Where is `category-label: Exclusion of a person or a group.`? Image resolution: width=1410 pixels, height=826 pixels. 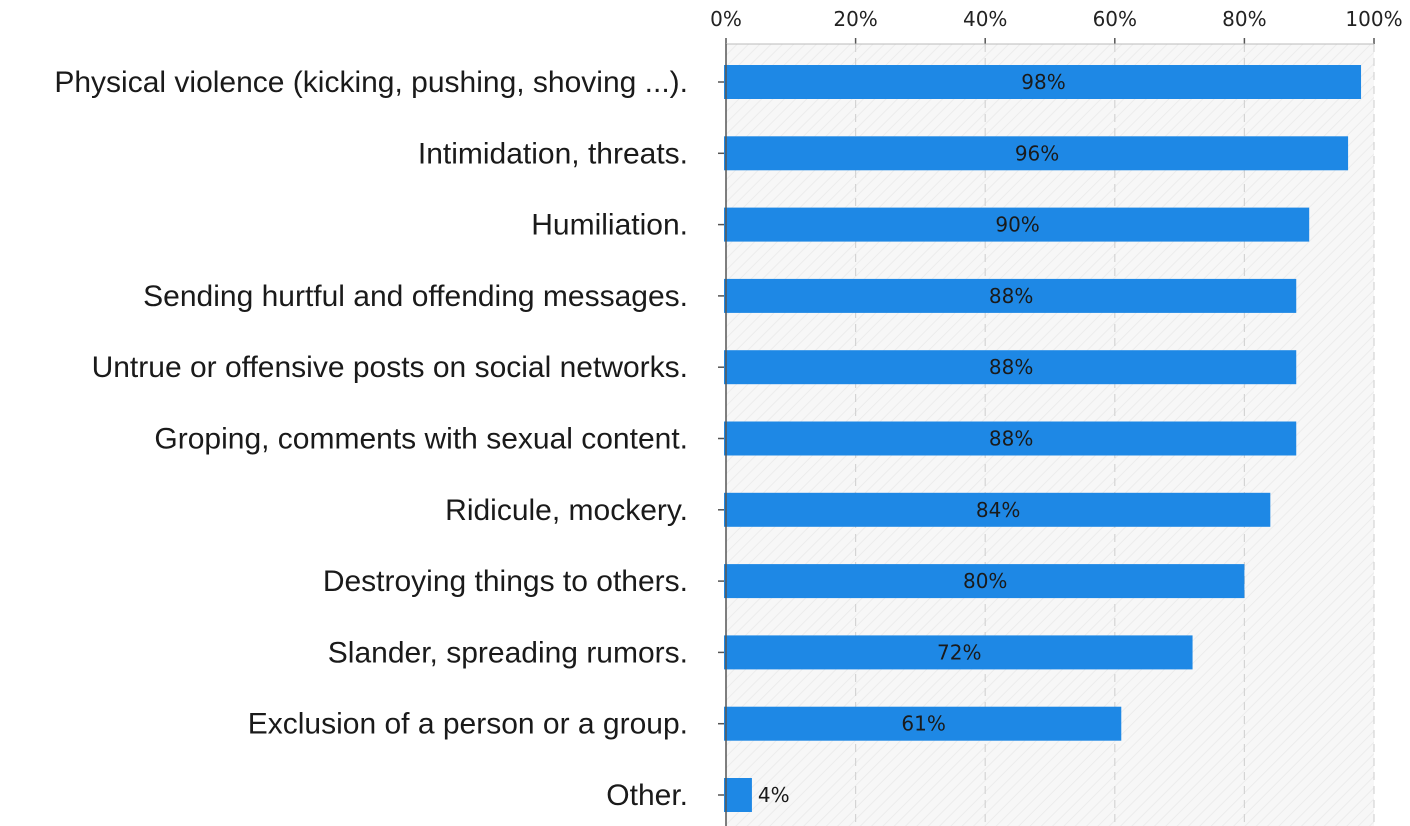
category-label: Exclusion of a person or a group. is located at coordinates (468, 724).